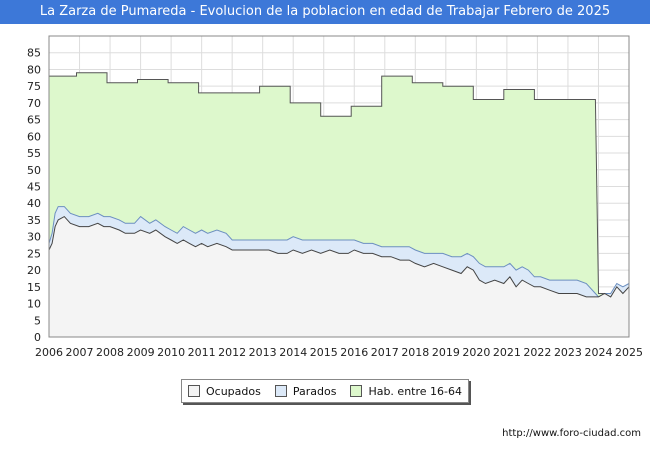 This screenshot has height=450, width=650. What do you see at coordinates (507, 352) in the screenshot?
I see `x-tick-label: 2021` at bounding box center [507, 352].